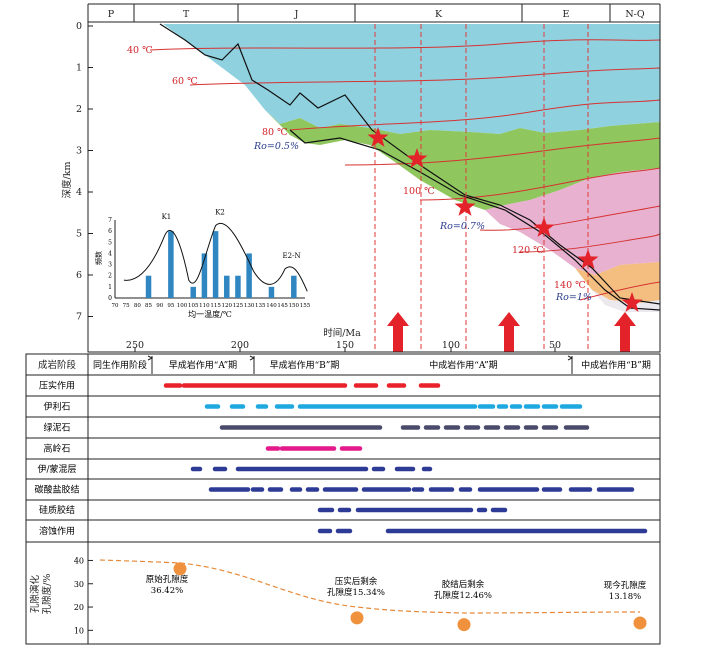 This screenshot has width=702, height=652. Describe the element at coordinates (462, 226) in the screenshot. I see `ro-label-07: Ro=0.7%` at that location.